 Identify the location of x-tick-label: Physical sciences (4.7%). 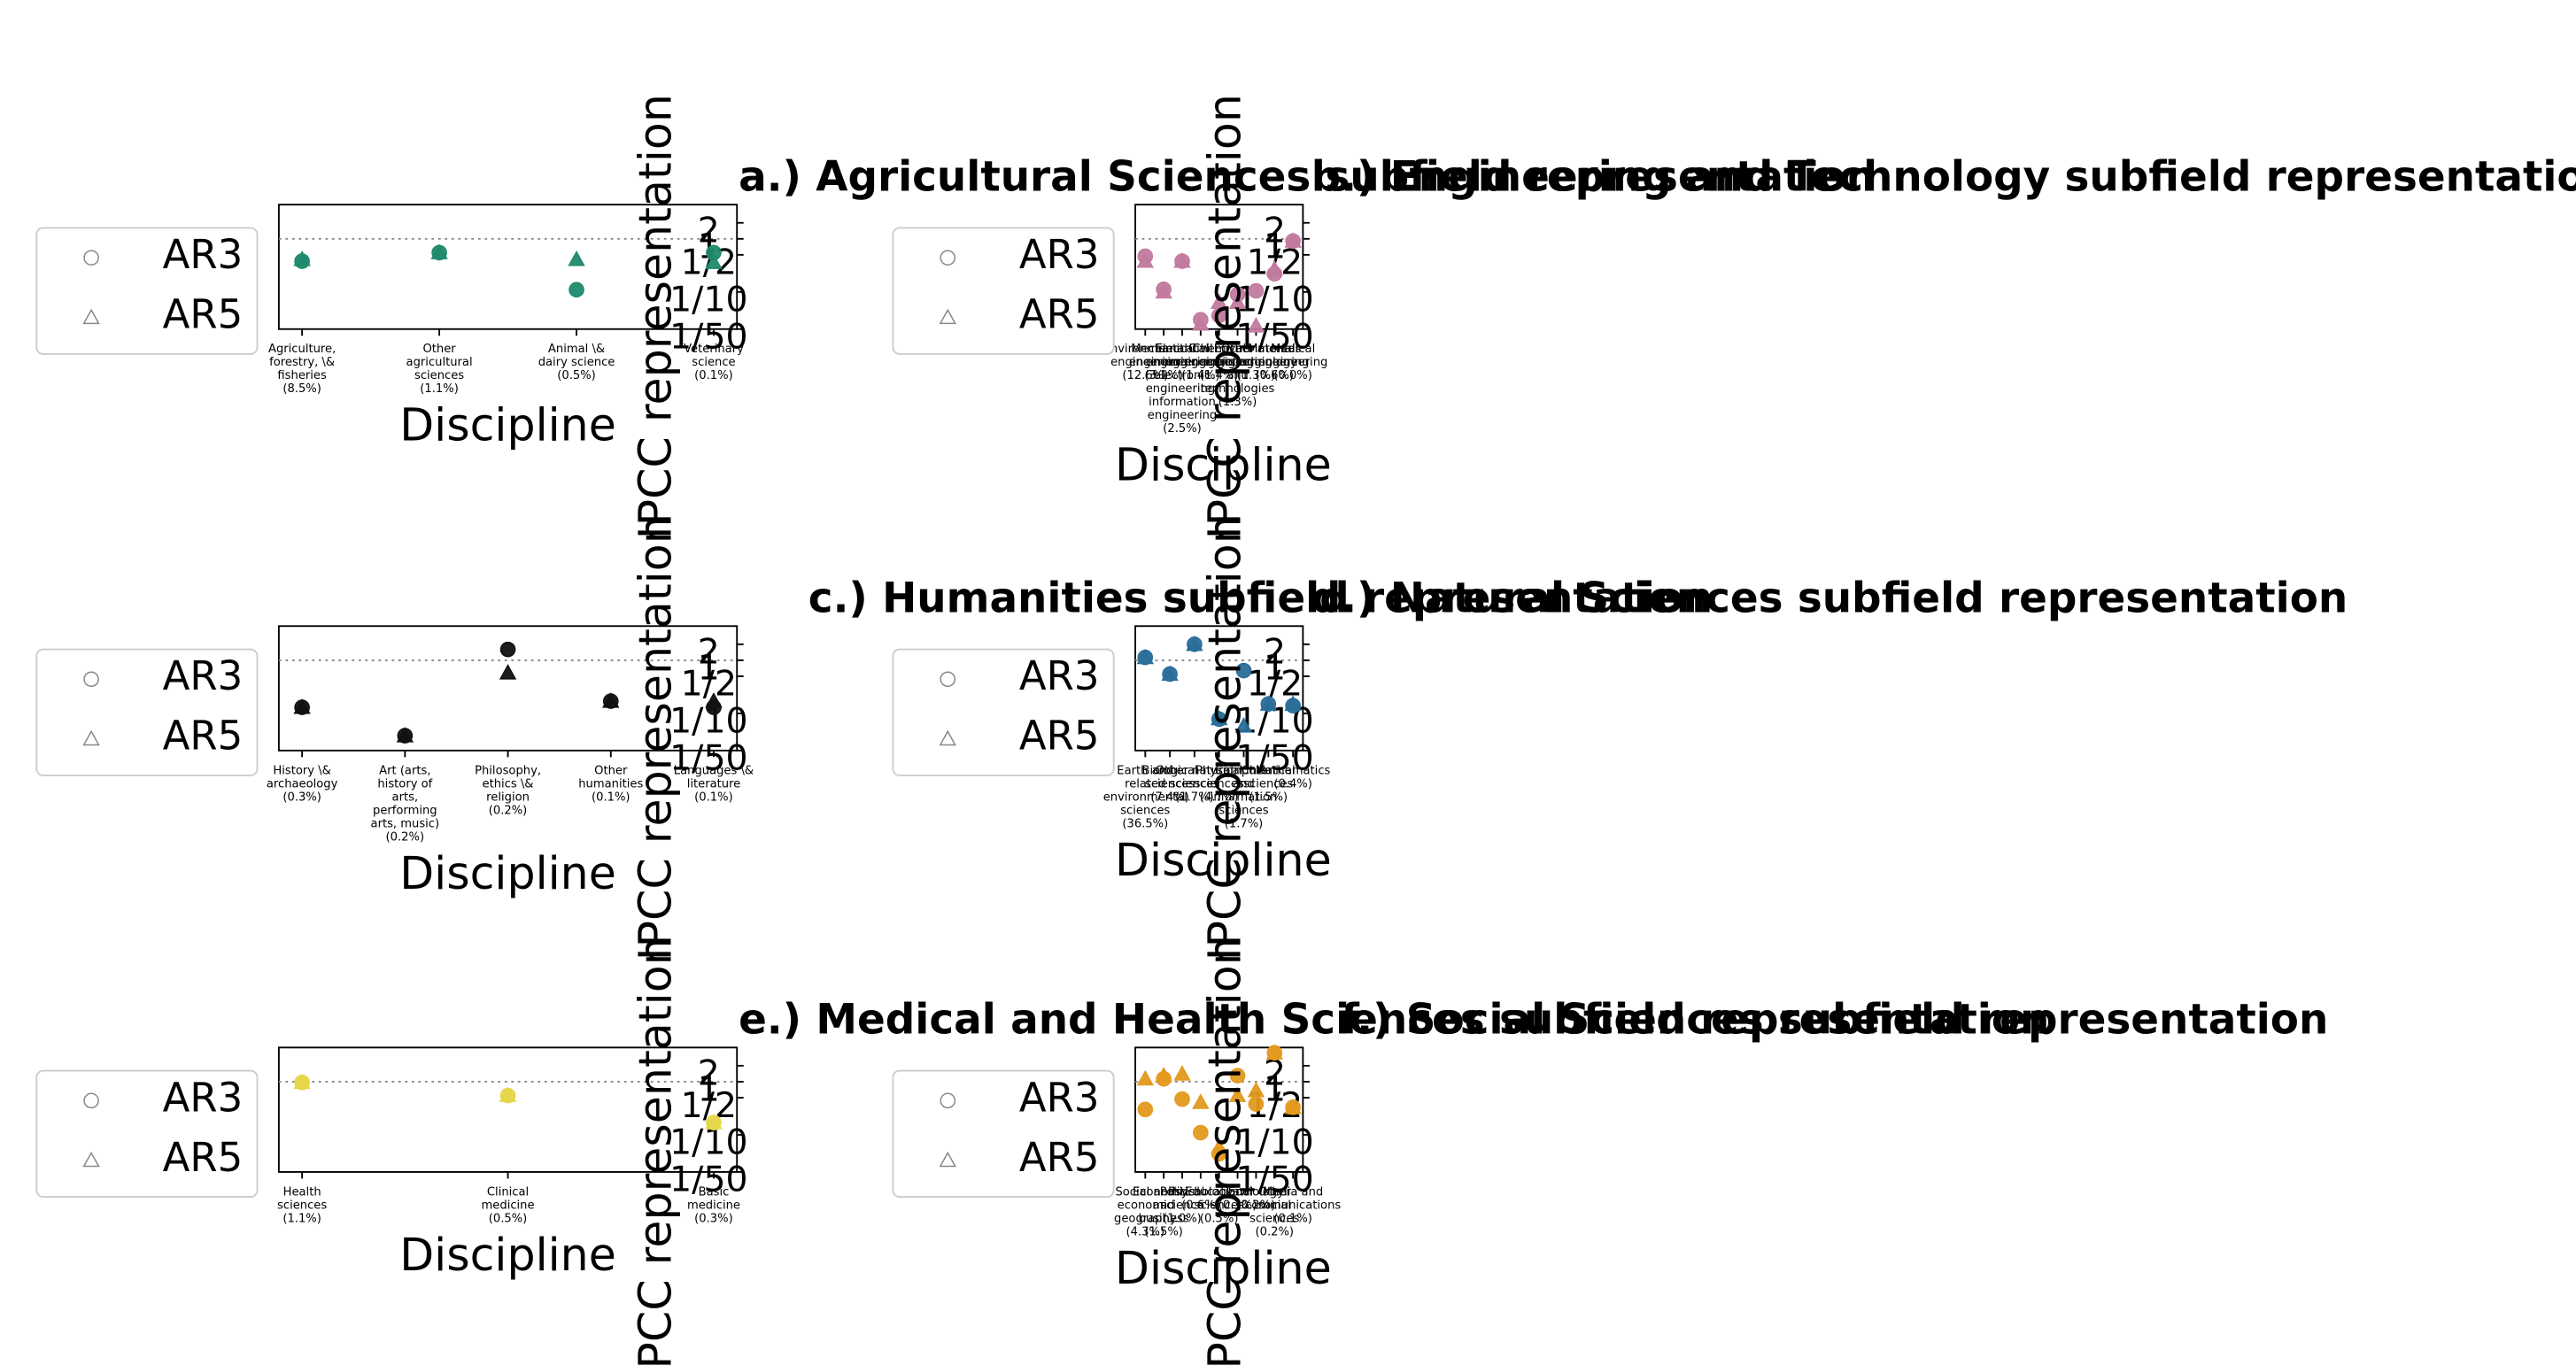
(1219, 784).